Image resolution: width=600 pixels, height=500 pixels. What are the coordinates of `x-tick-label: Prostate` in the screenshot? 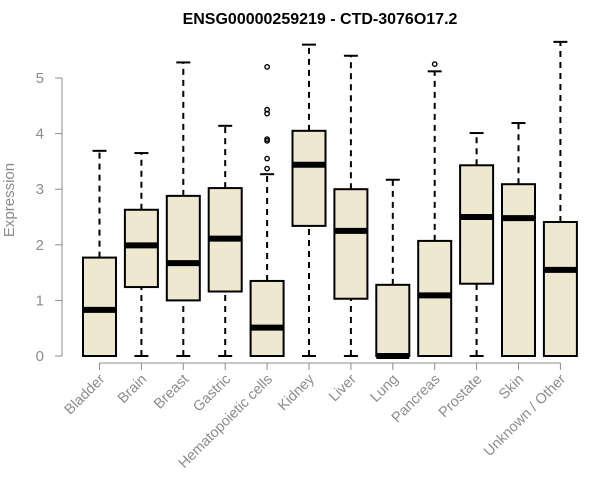 It's located at (460, 396).